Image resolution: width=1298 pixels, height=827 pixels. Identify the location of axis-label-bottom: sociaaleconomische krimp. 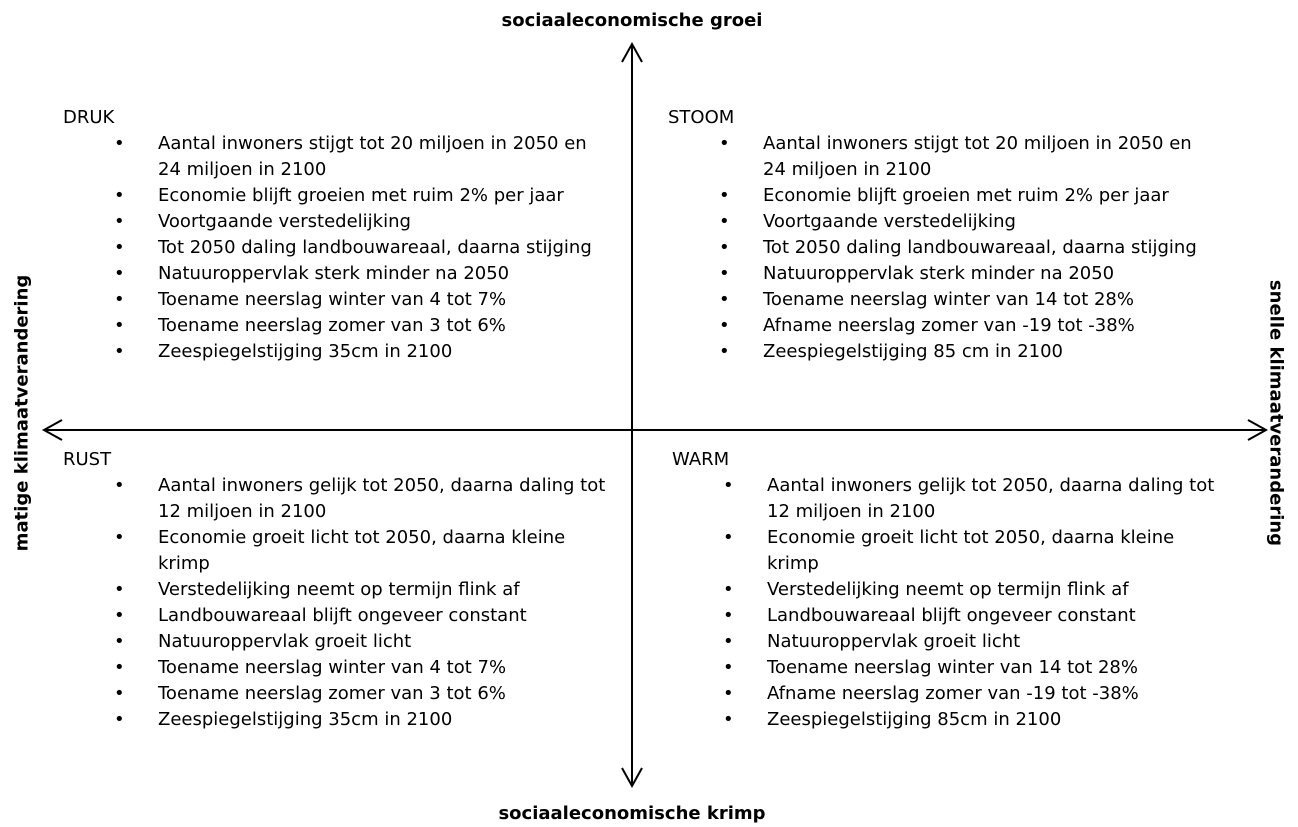
(632, 813).